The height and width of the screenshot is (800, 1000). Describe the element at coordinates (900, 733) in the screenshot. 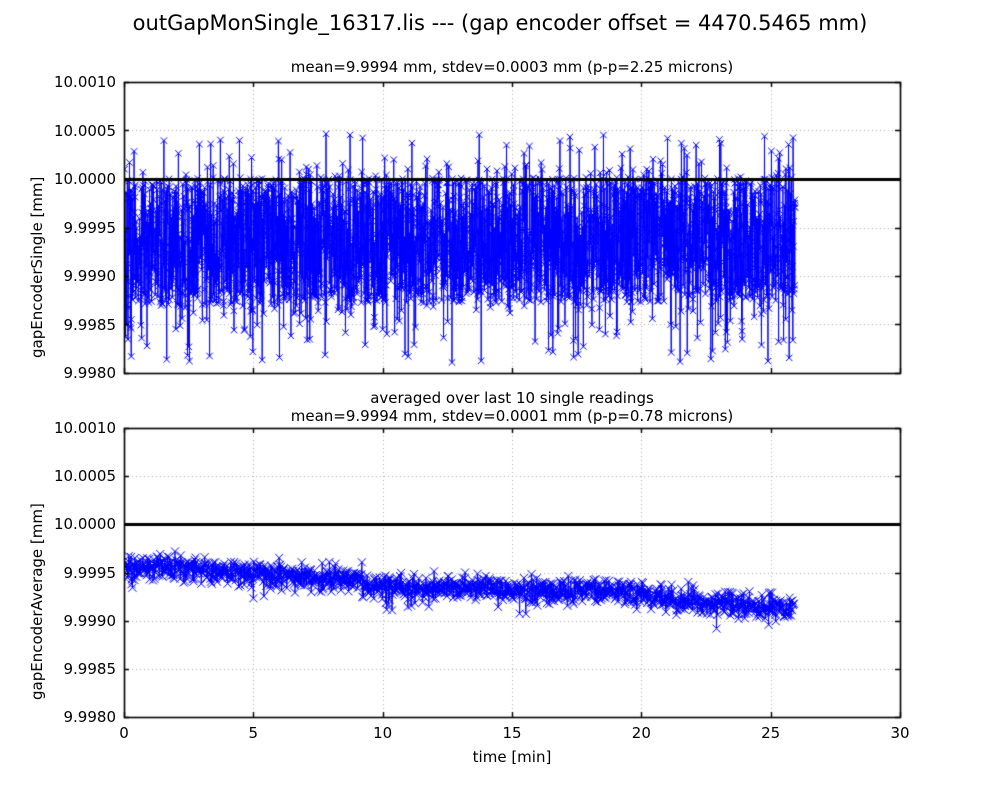

I see `x-tick-label: 30` at that location.